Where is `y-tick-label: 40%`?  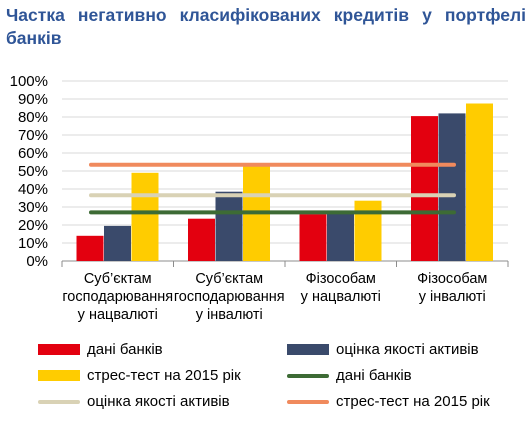
y-tick-label: 40% is located at coordinates (33, 189).